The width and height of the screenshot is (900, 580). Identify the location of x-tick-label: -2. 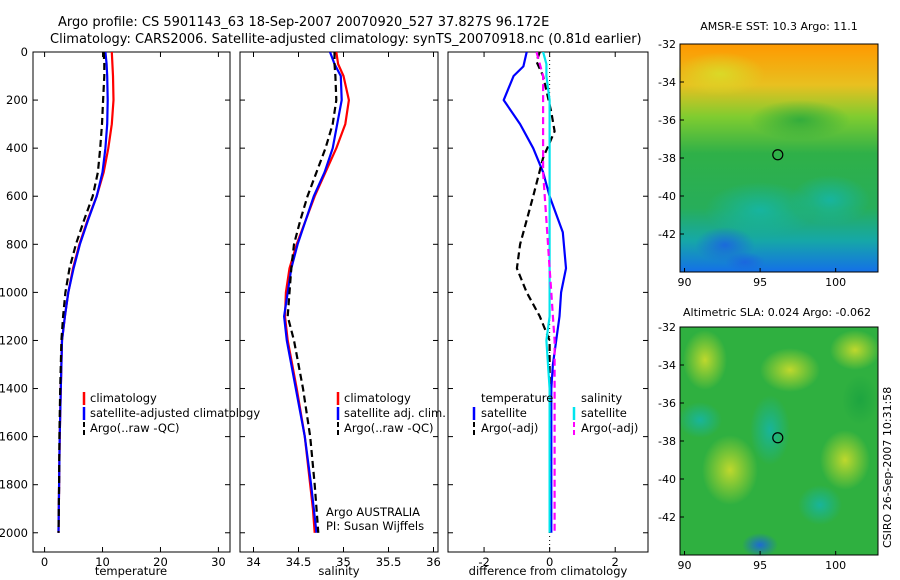
(483, 562).